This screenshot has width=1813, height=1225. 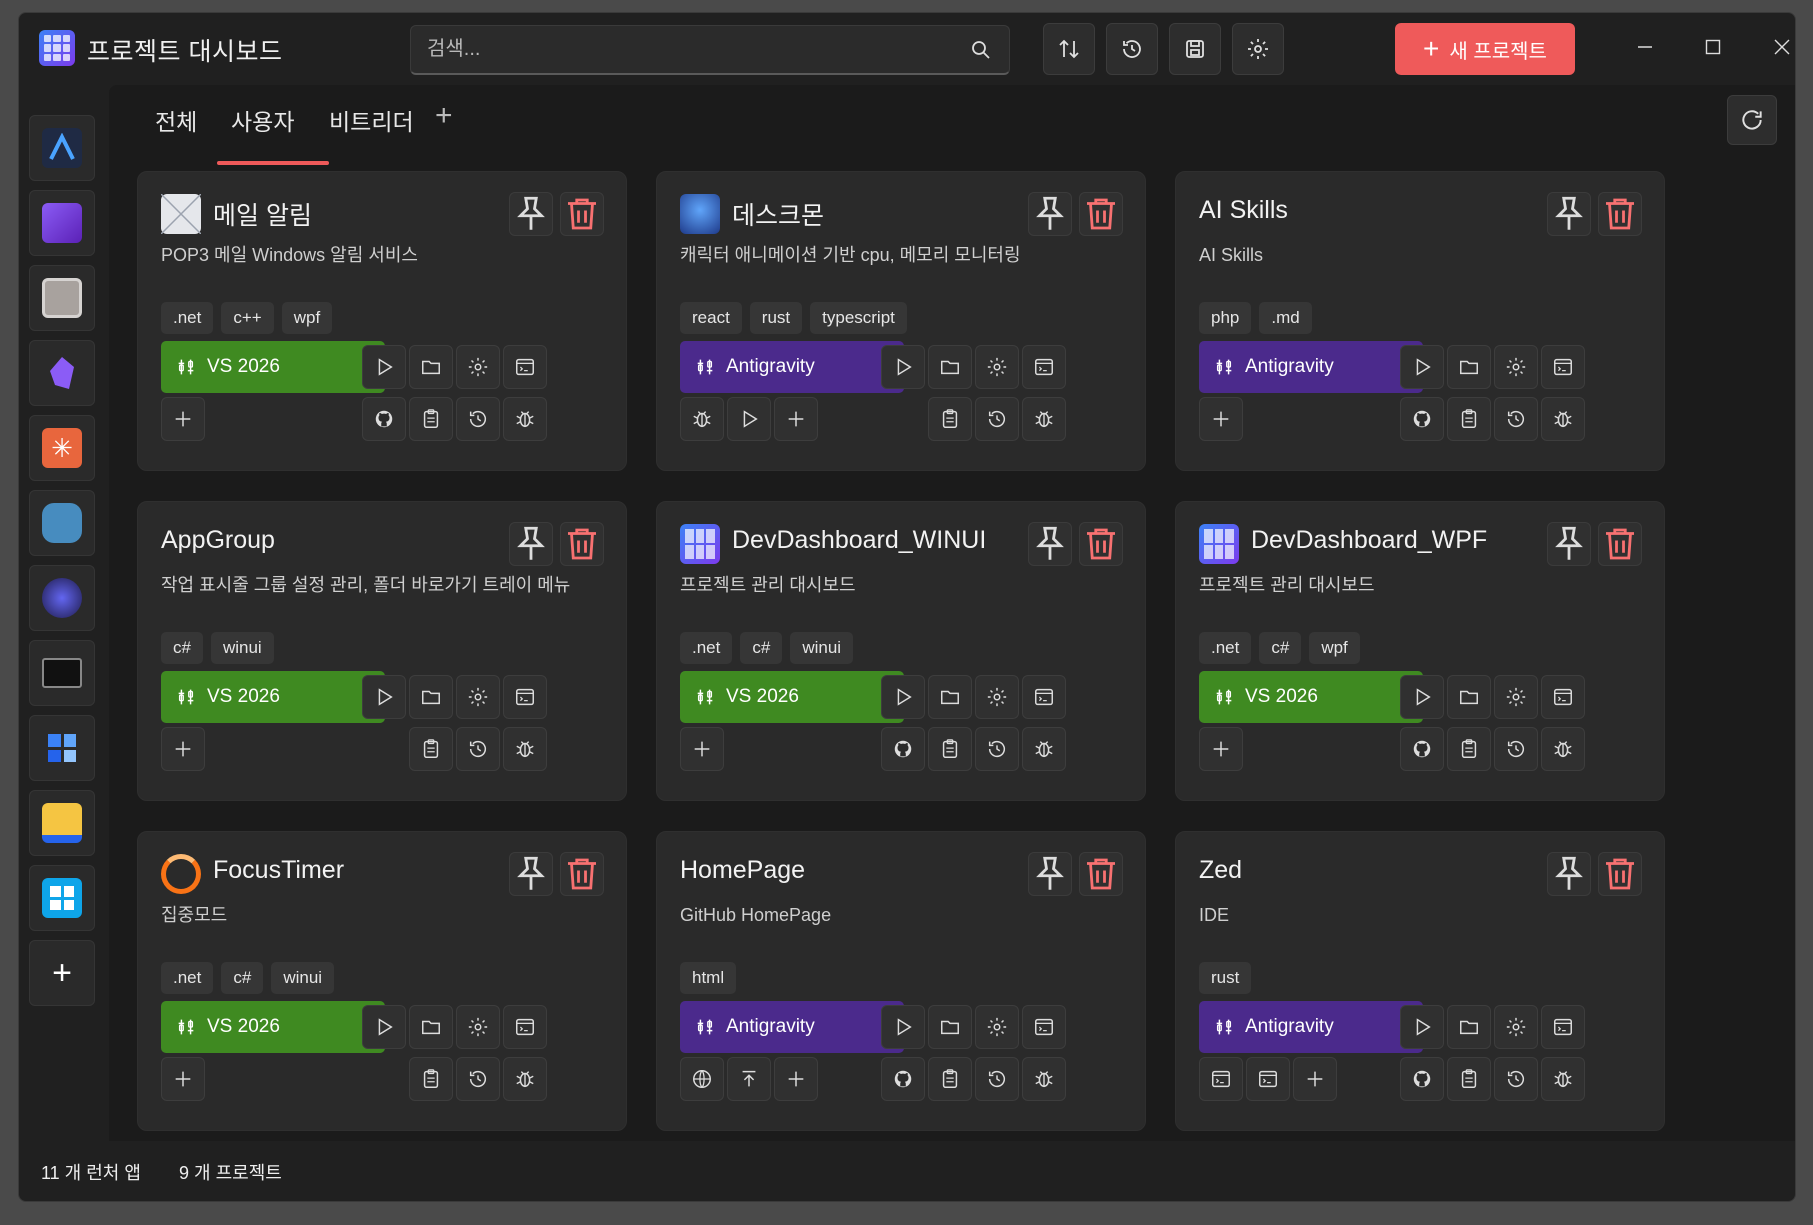 What do you see at coordinates (62, 673) in the screenshot?
I see `launcher-terminal` at bounding box center [62, 673].